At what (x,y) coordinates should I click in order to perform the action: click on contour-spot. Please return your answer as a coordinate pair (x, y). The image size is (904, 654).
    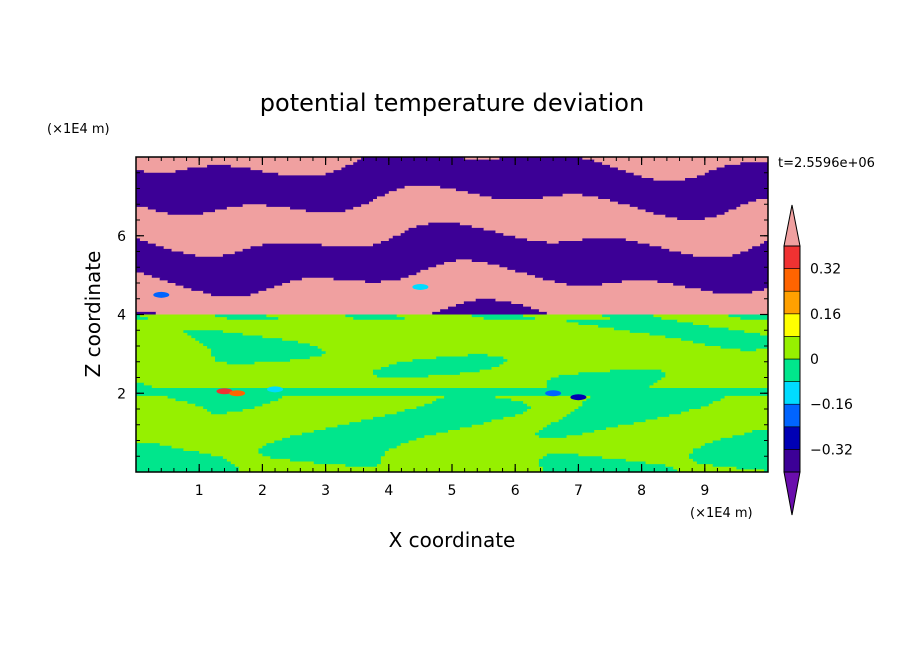
    Looking at the image, I should click on (237, 393).